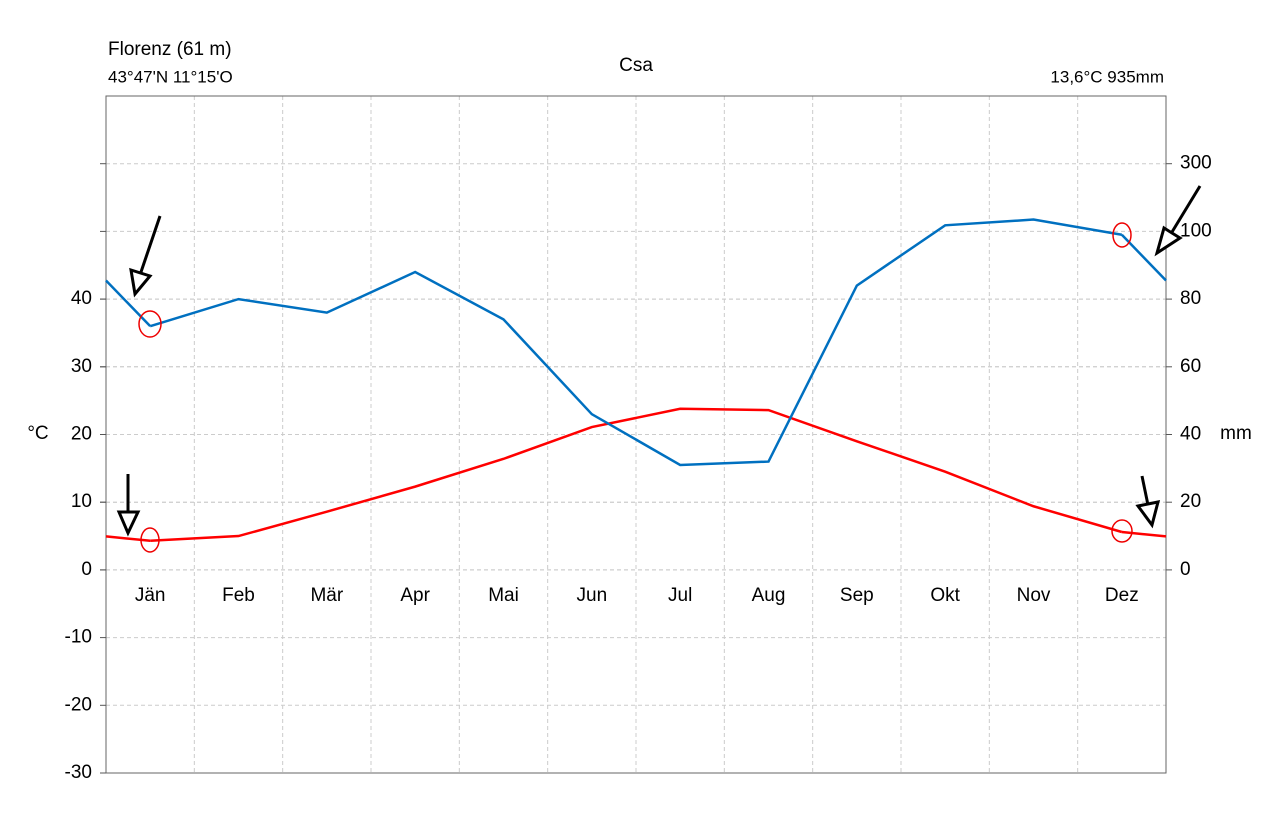  Describe the element at coordinates (680, 595) in the screenshot. I see `x-tick-label: Jul` at that location.